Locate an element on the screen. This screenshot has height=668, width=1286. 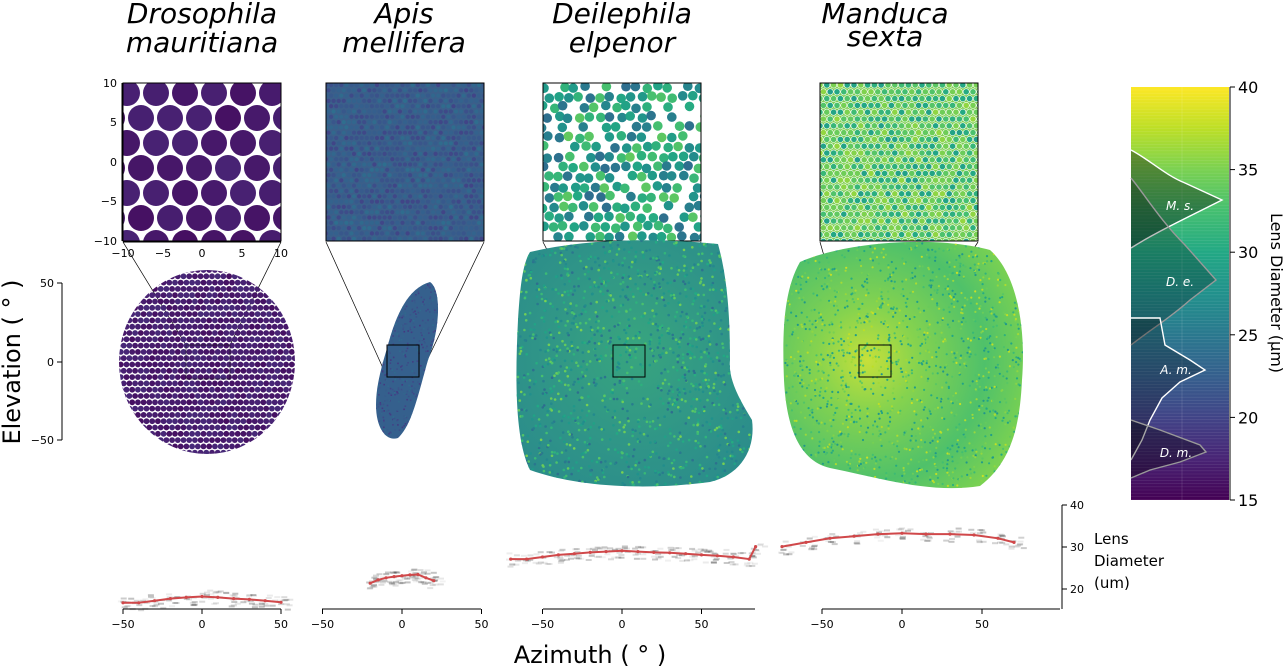
inset-am-background is located at coordinates (405, 162).